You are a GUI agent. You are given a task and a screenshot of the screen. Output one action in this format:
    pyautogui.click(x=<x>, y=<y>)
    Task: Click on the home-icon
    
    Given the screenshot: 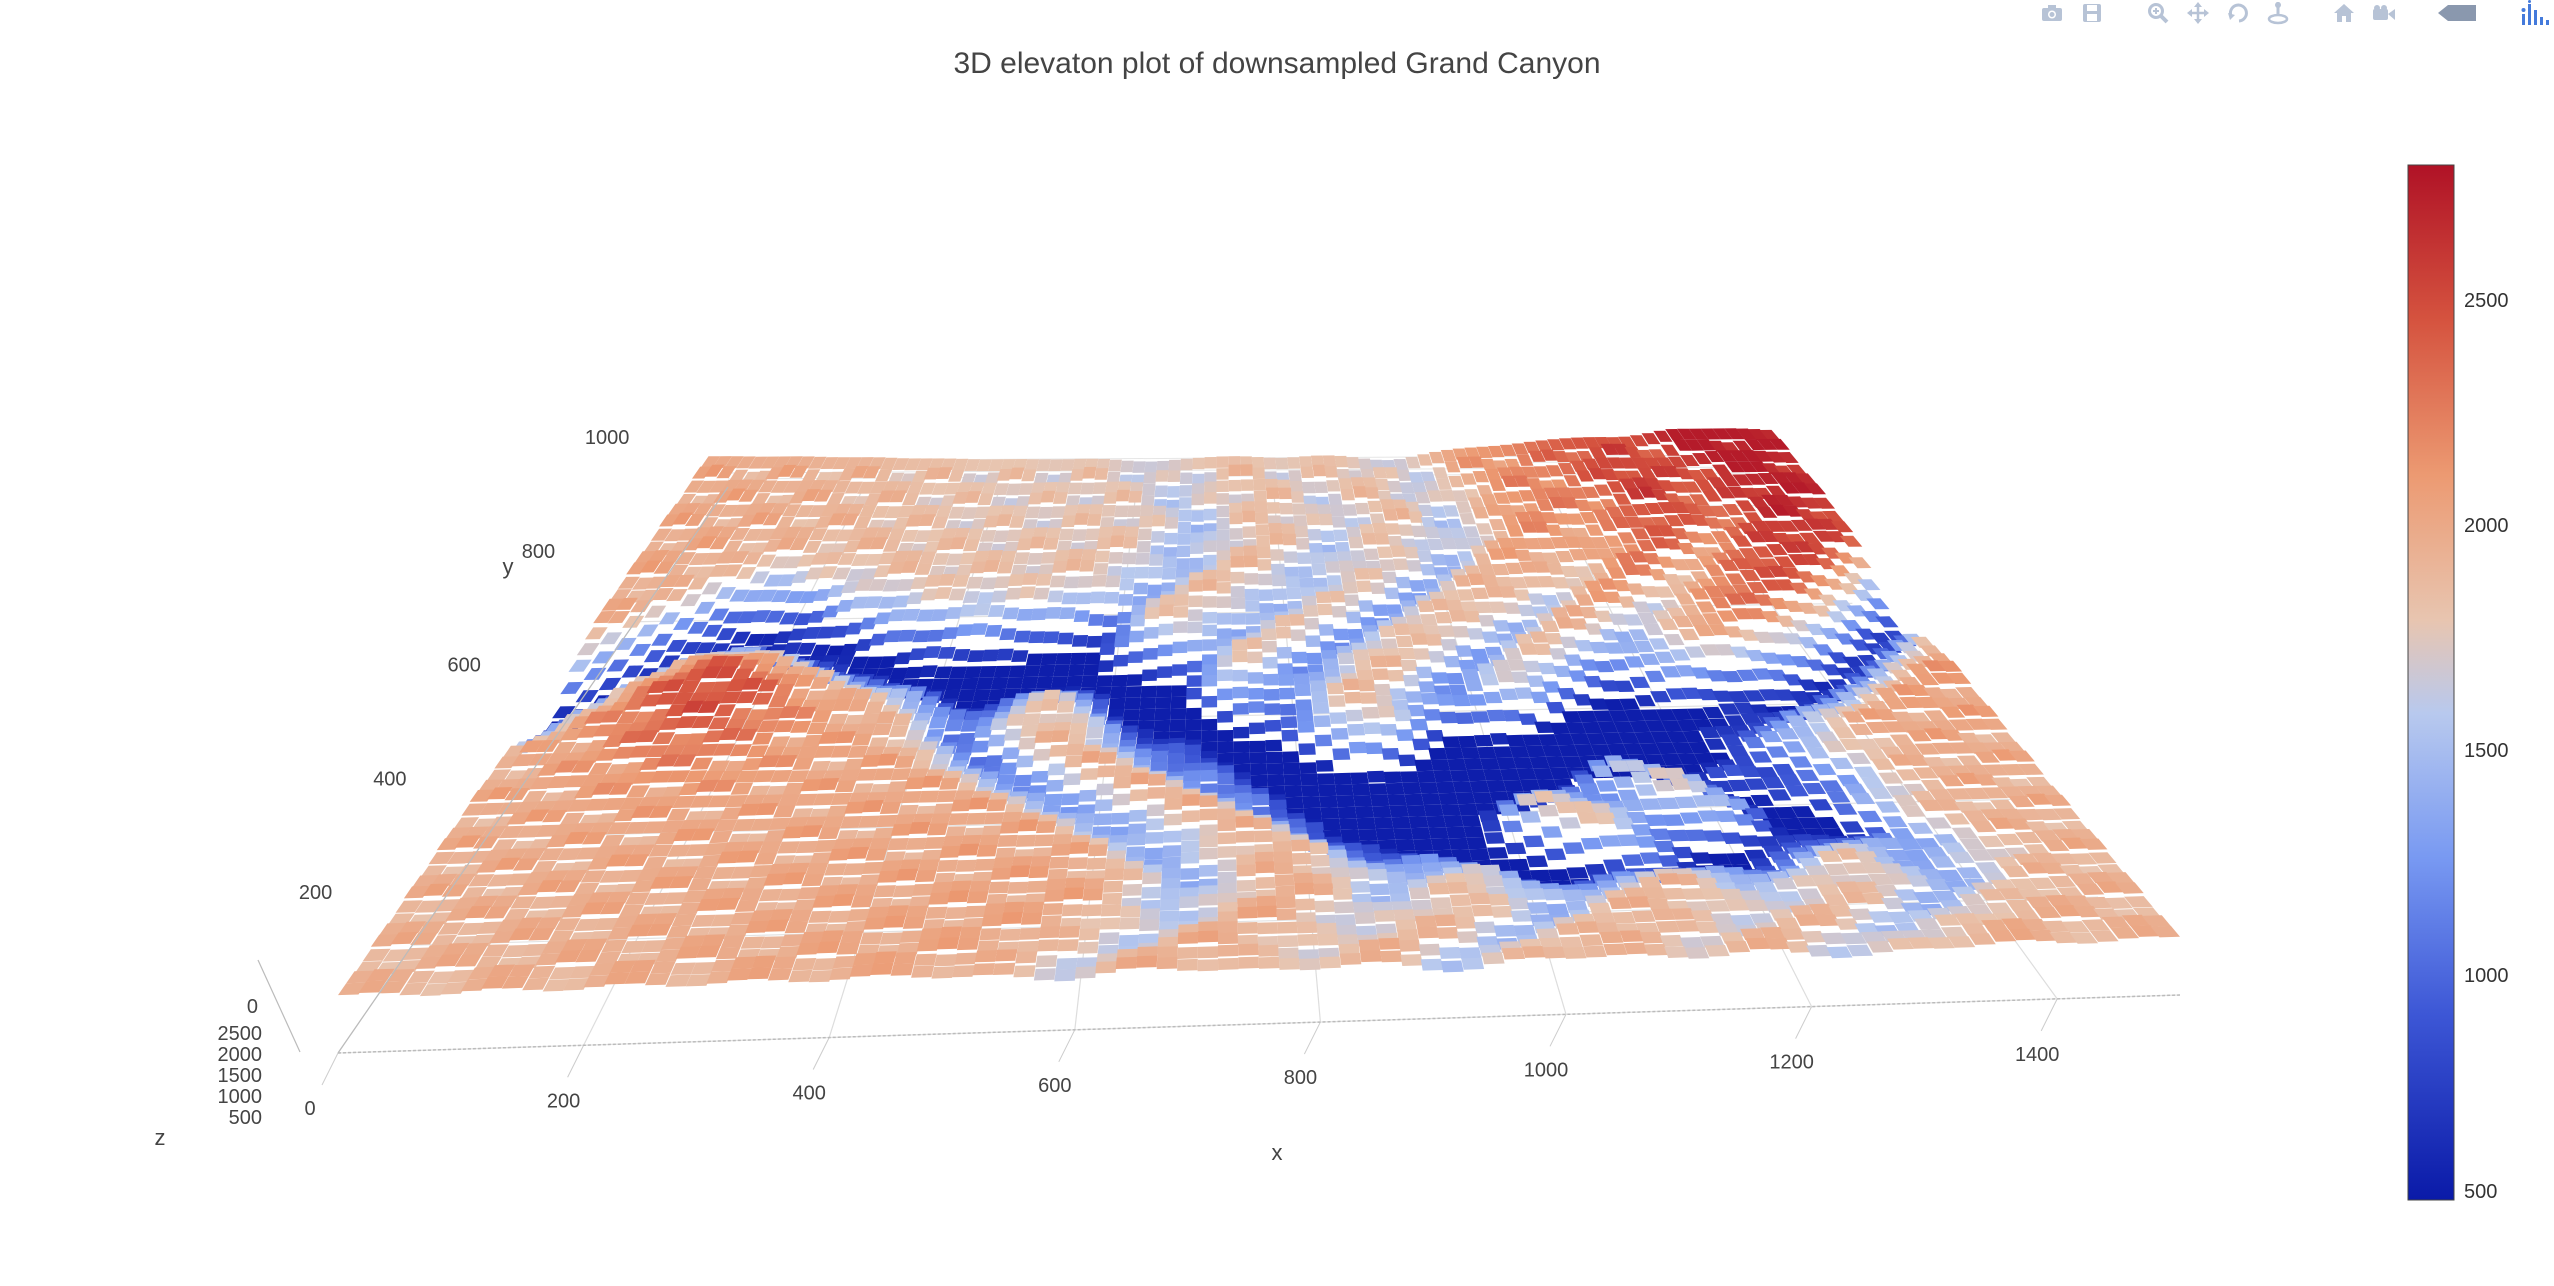 What is the action you would take?
    pyautogui.click(x=2344, y=13)
    